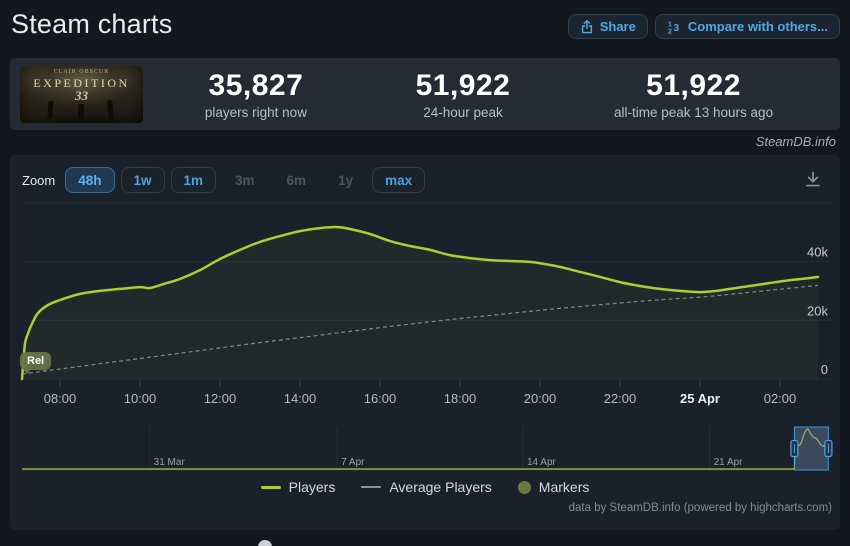  I want to click on svg-text: 14 Apr, so click(542, 462).